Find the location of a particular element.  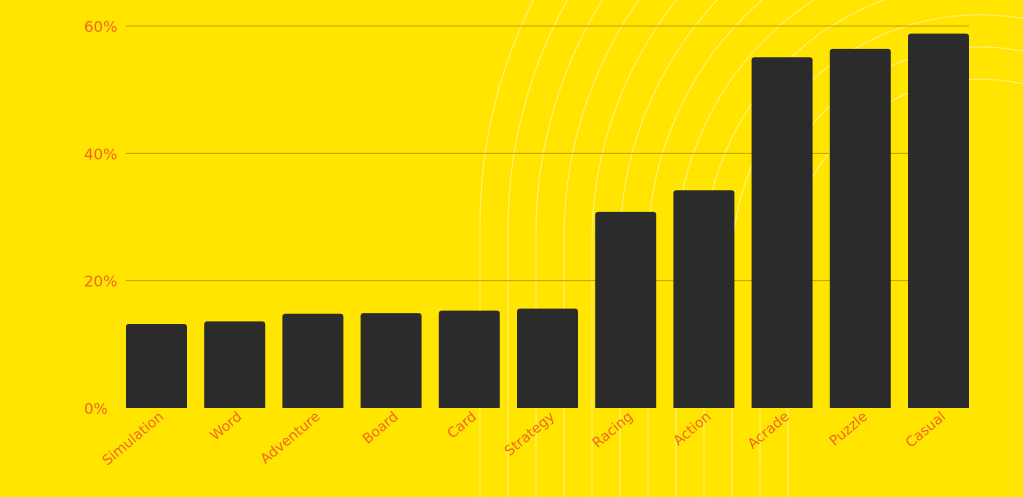

x-category-label: Casual is located at coordinates (926, 430).